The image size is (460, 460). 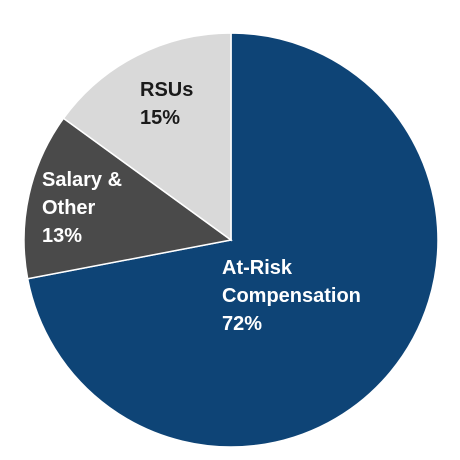 I want to click on slice-label: RSUs 15%, so click(x=180, y=104).